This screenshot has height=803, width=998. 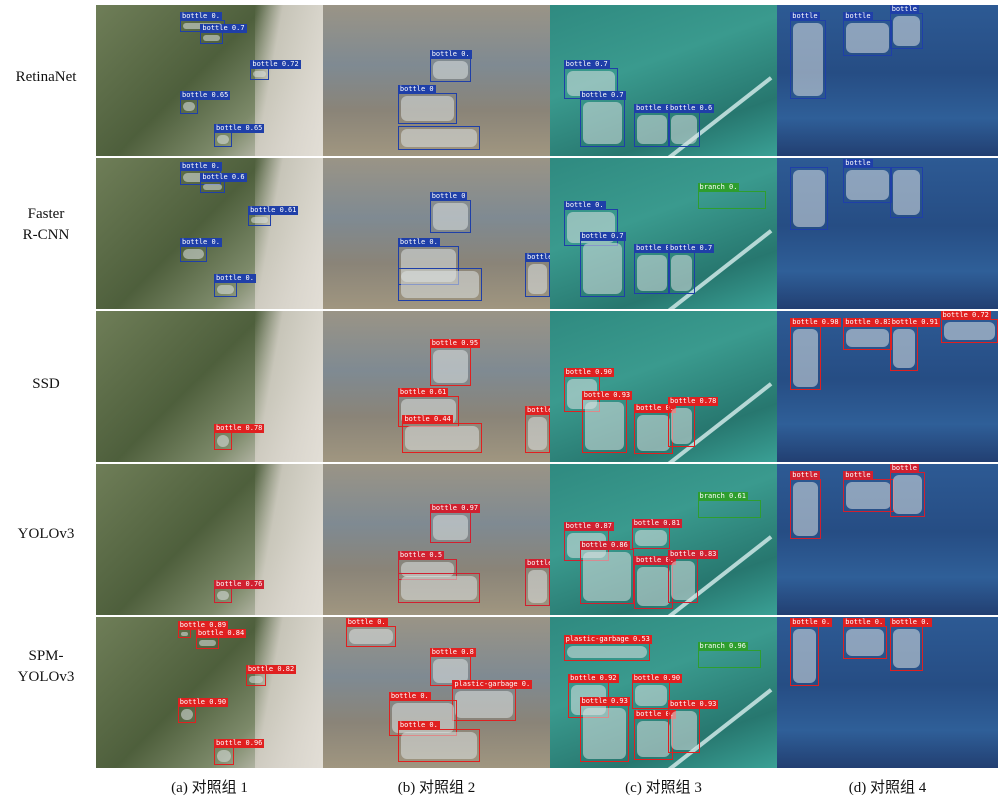 I want to click on detection-label: bottle 0.97, so click(x=455, y=509).